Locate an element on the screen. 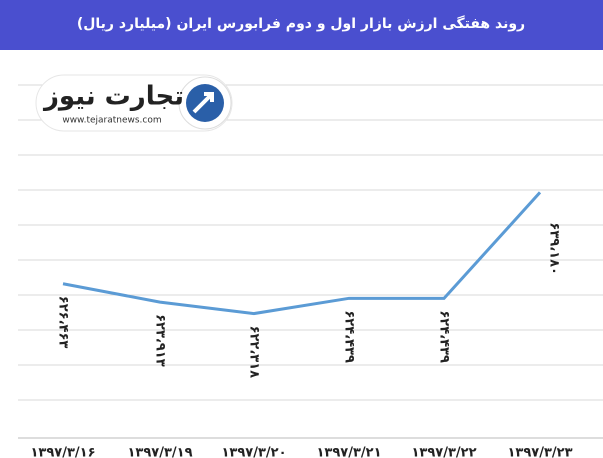  data-label: ۶۲۳،۹۱۳ is located at coordinates (160, 340).